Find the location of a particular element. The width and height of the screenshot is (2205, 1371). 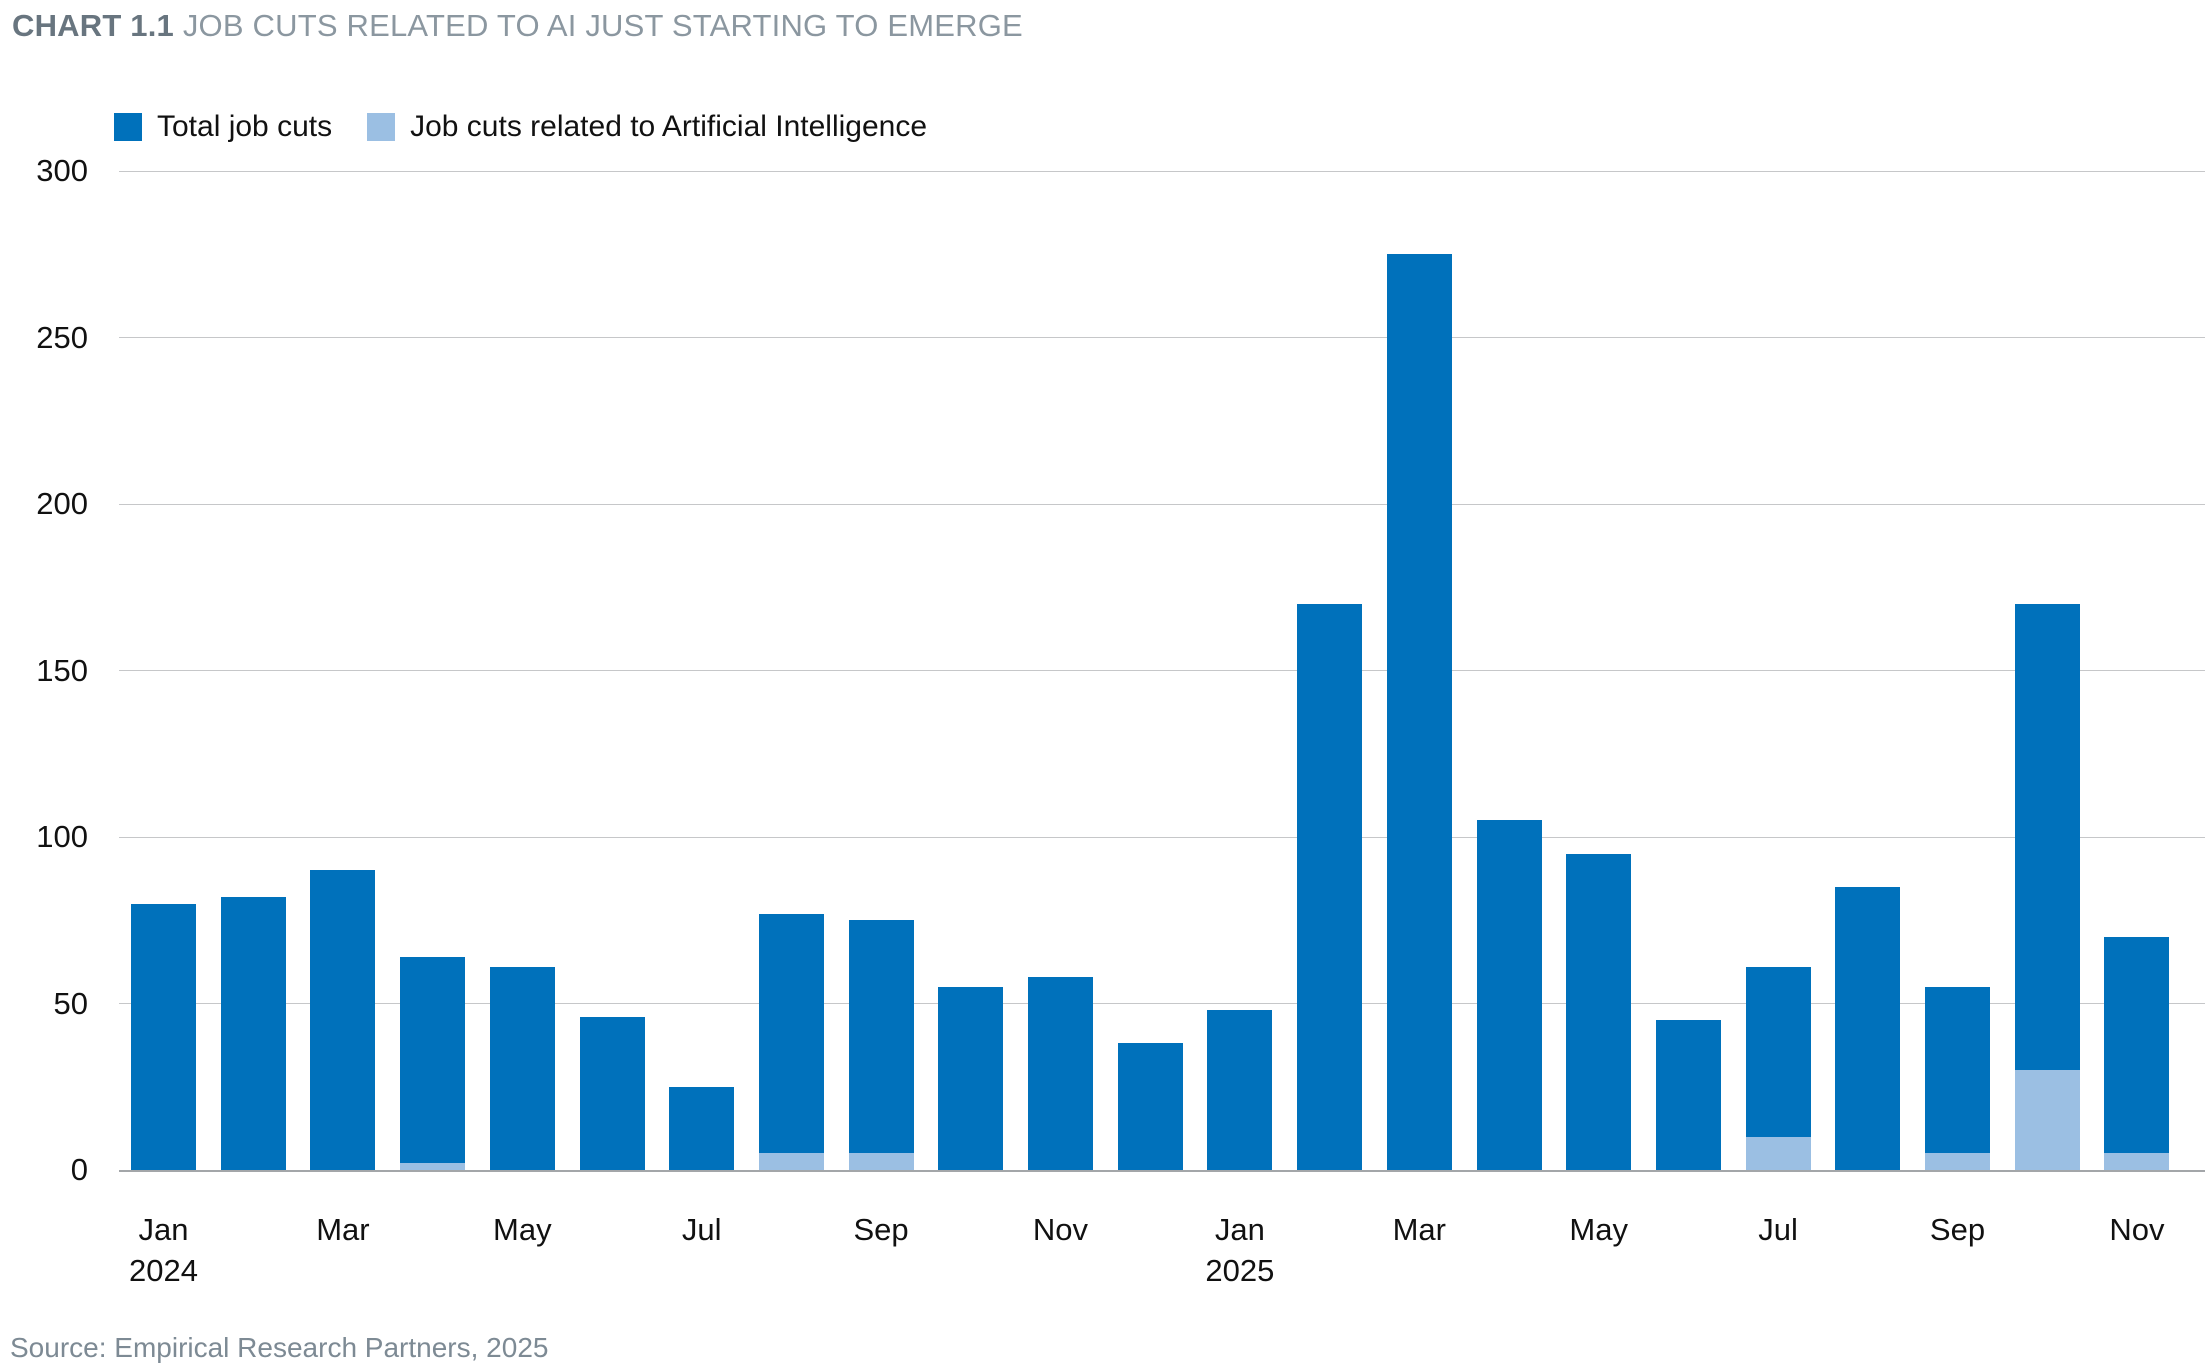

bar-jan-2025 is located at coordinates (1239, 1090).